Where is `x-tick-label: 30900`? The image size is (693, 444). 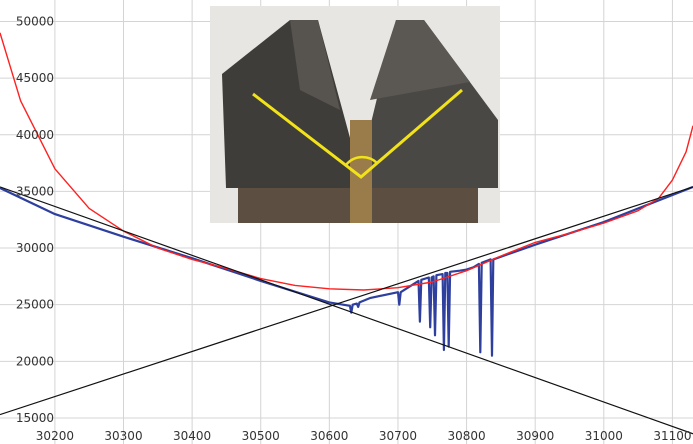
x-tick-label: 30900 is located at coordinates (535, 436).